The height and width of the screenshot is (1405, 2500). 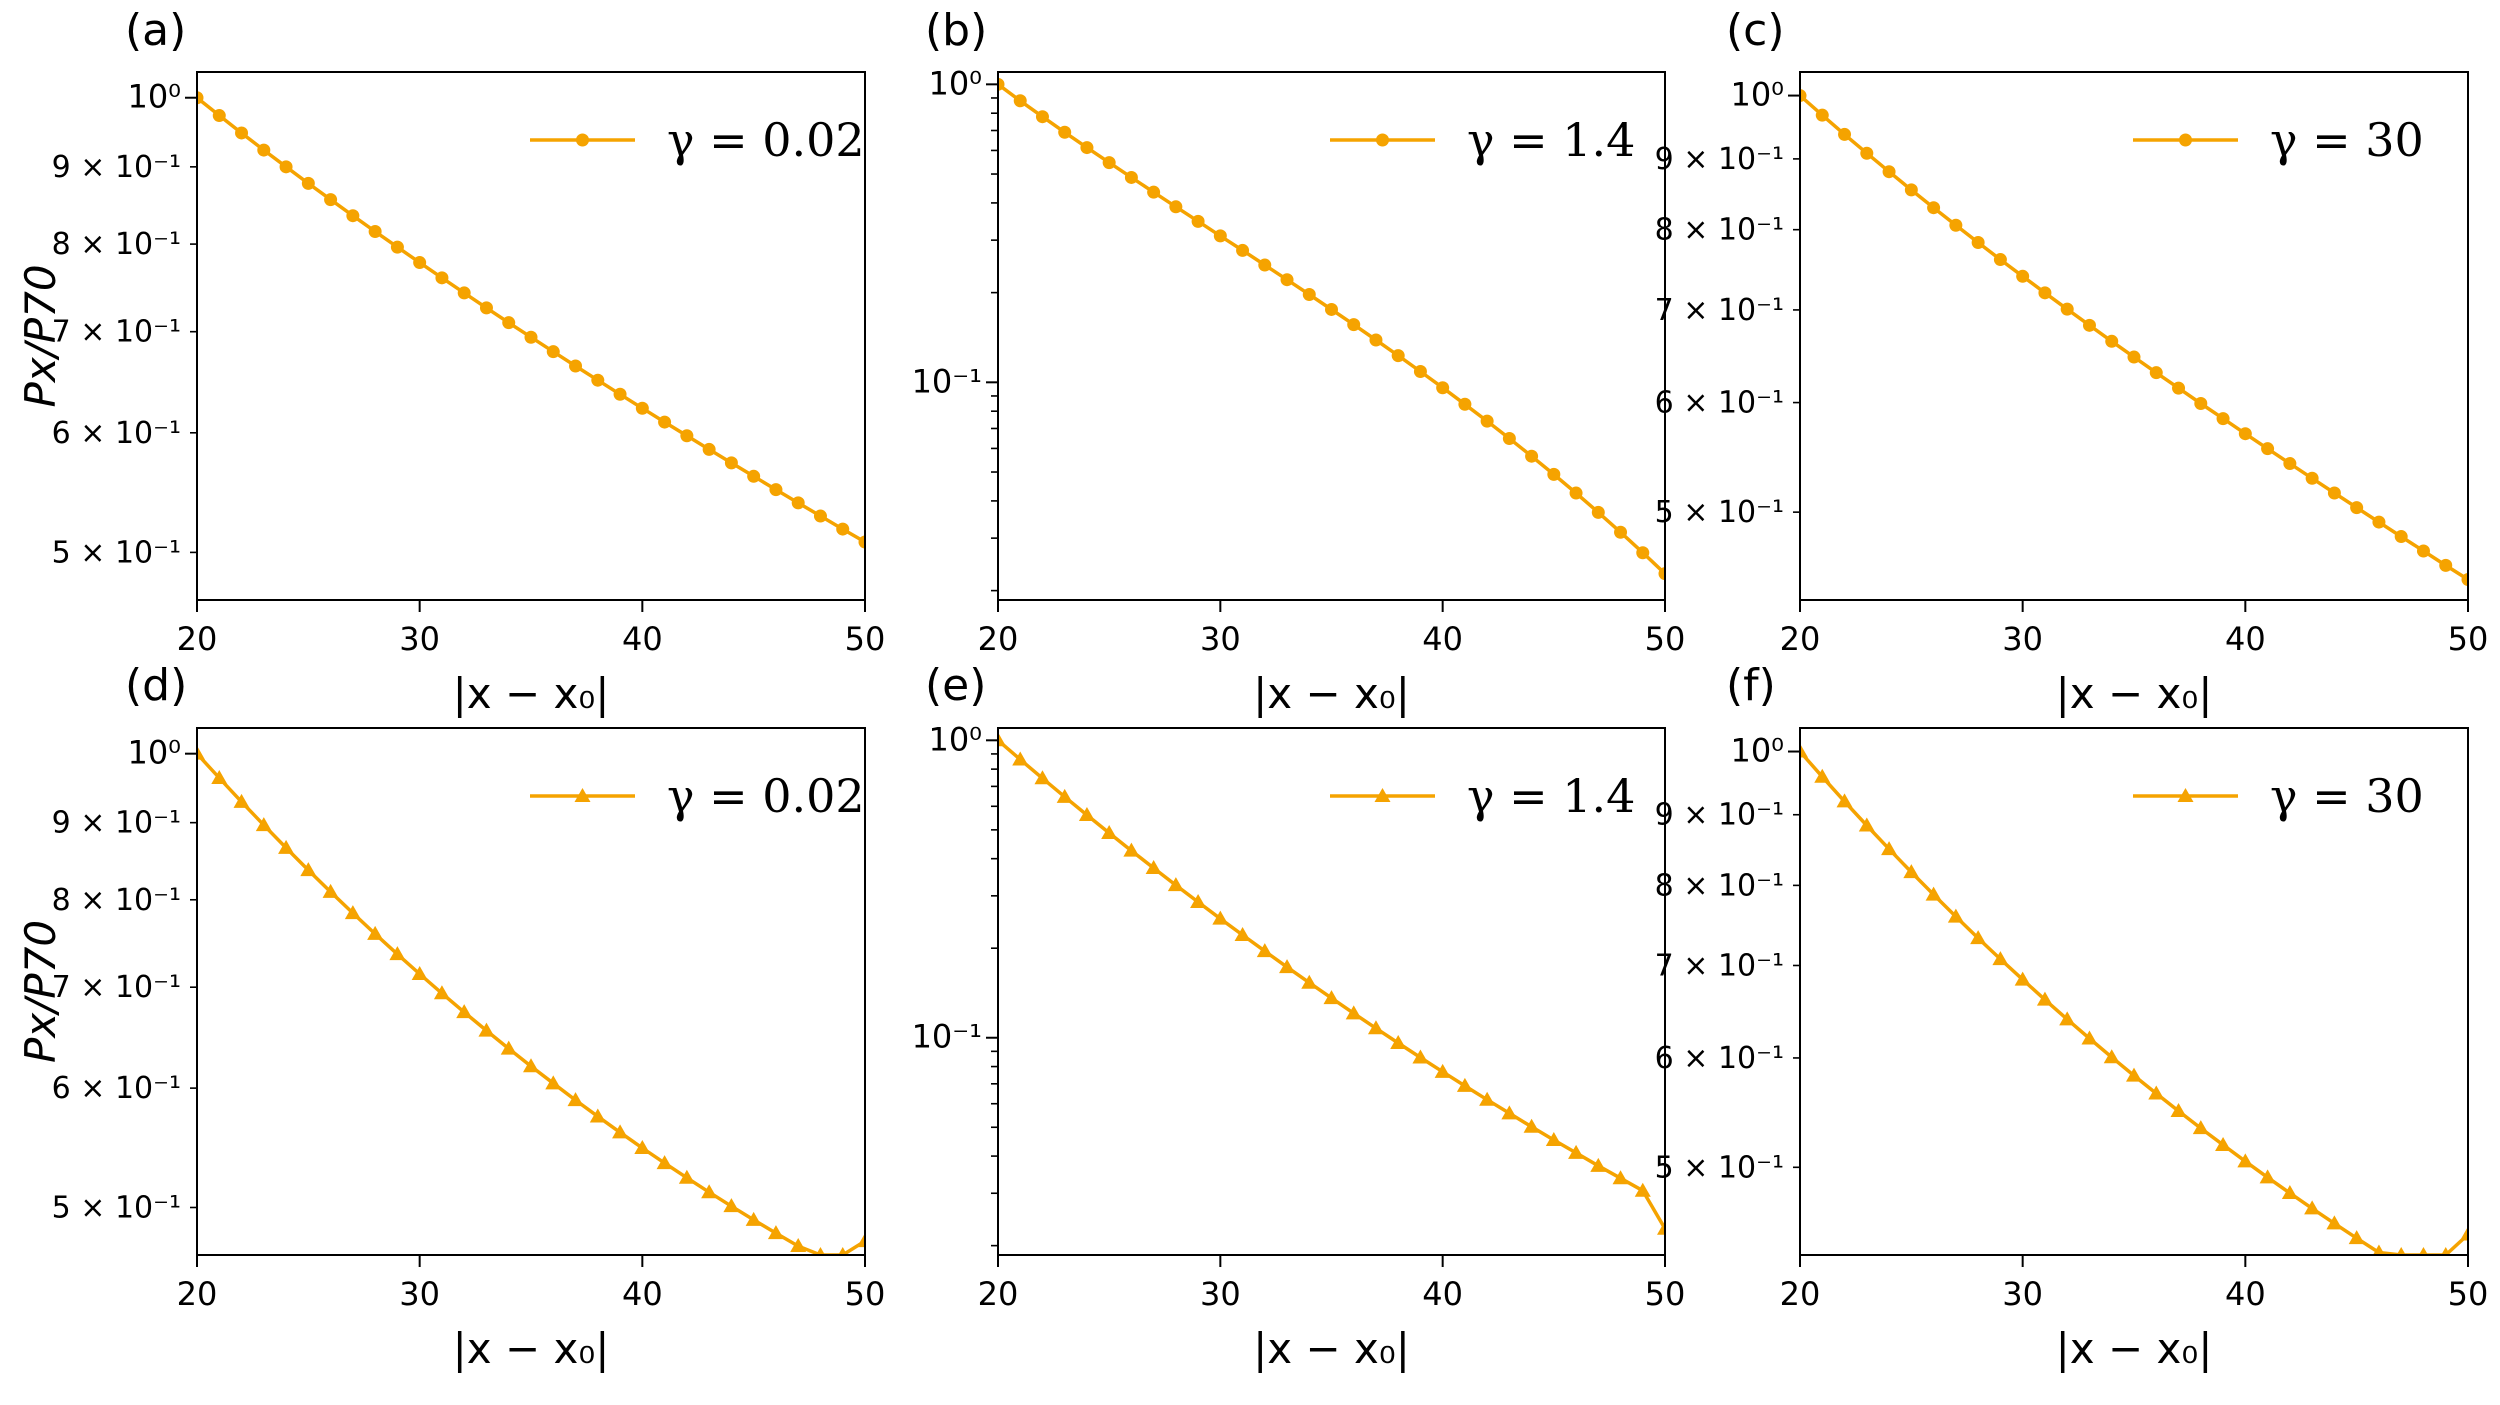 What do you see at coordinates (156, 685) in the screenshot?
I see `panel-letter: (d)` at bounding box center [156, 685].